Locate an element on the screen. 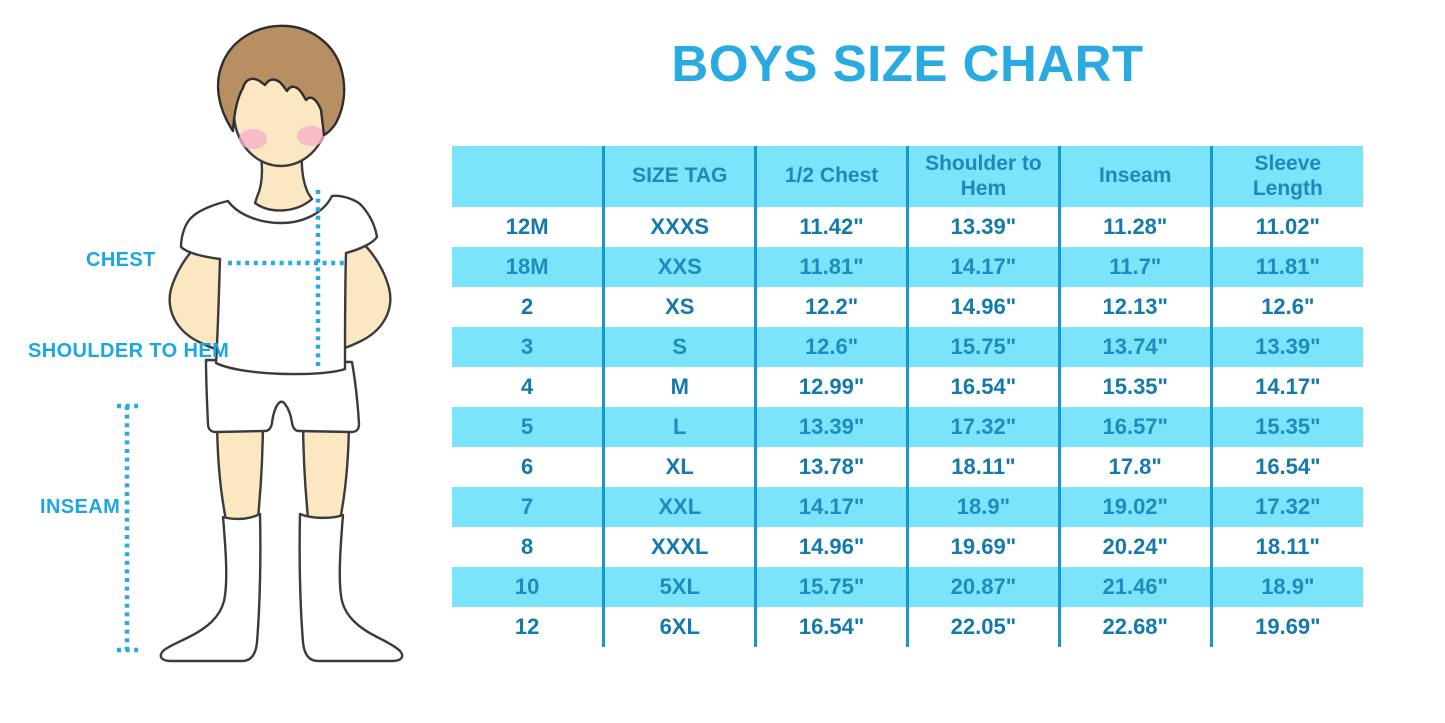  table-row: 12 6XL 16.54" 22.05" 22.68" 19.69" is located at coordinates (907, 627).